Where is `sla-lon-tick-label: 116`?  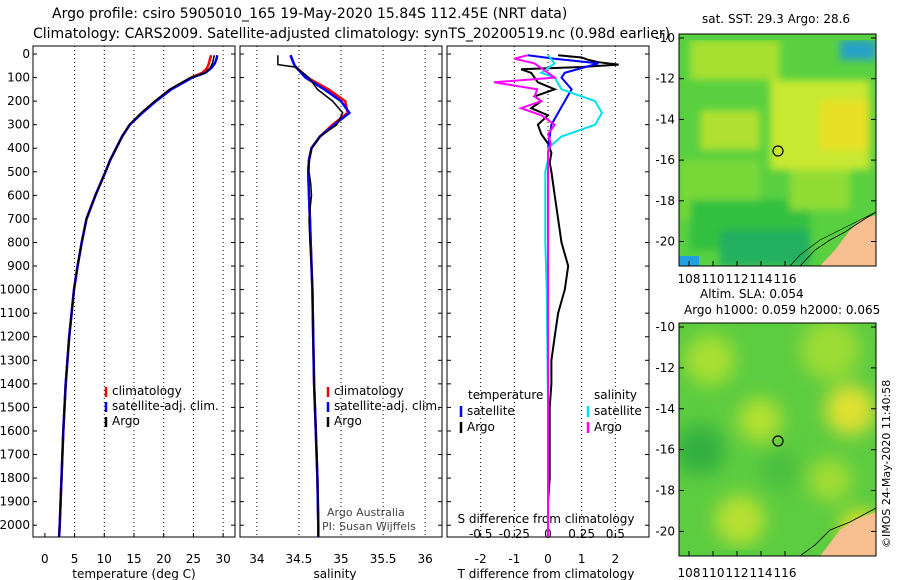 sla-lon-tick-label: 116 is located at coordinates (785, 573).